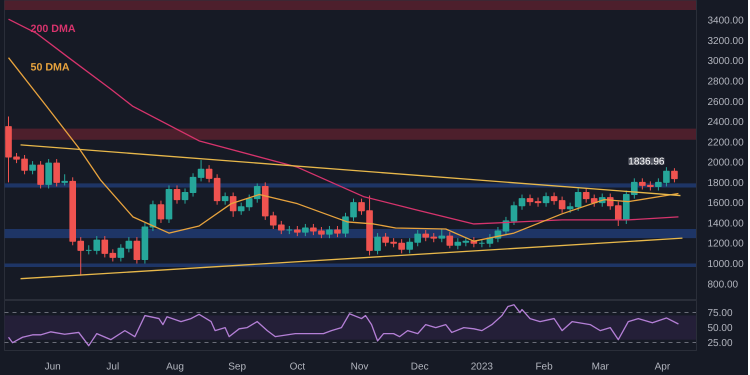 The image size is (750, 375). I want to click on line-series, so click(344, 325).